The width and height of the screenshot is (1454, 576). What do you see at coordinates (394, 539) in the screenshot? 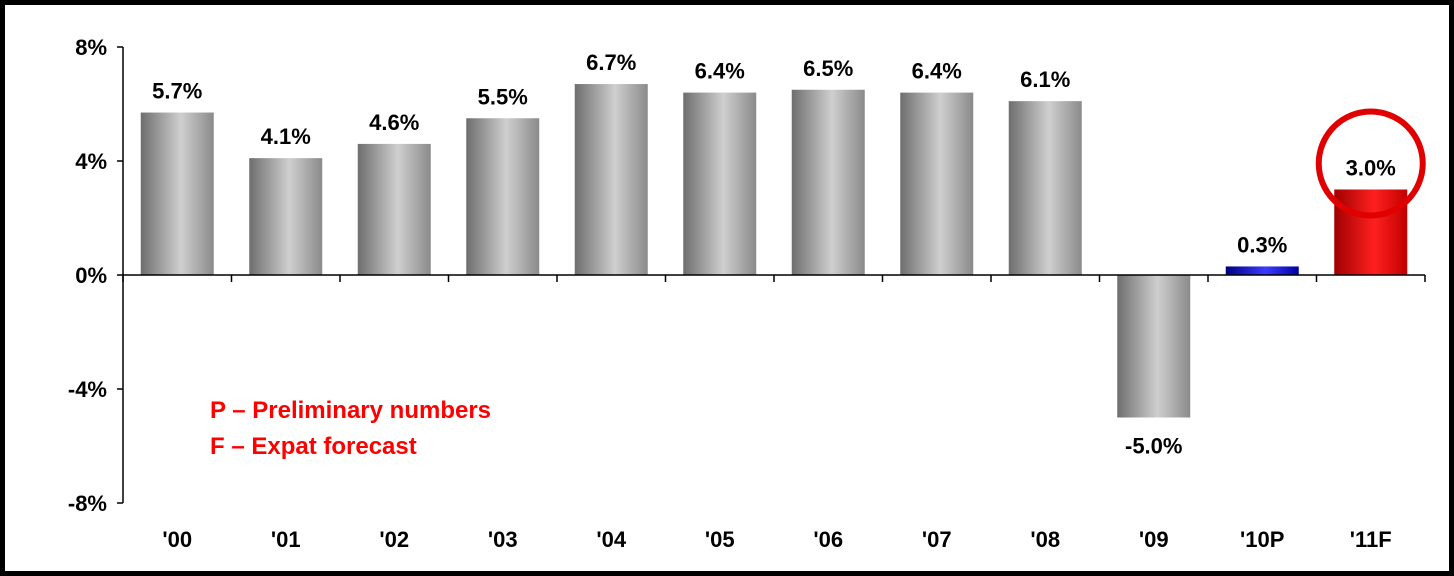
I see `x-tick-label: '02` at bounding box center [394, 539].